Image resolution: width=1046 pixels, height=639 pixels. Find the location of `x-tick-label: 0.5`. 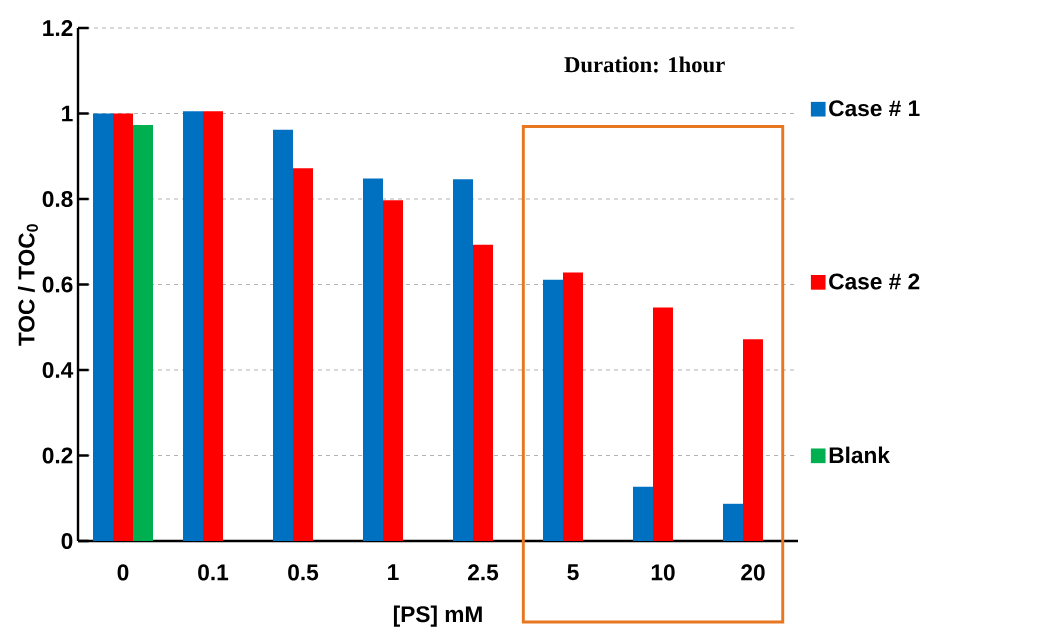

x-tick-label: 0.5 is located at coordinates (303, 572).